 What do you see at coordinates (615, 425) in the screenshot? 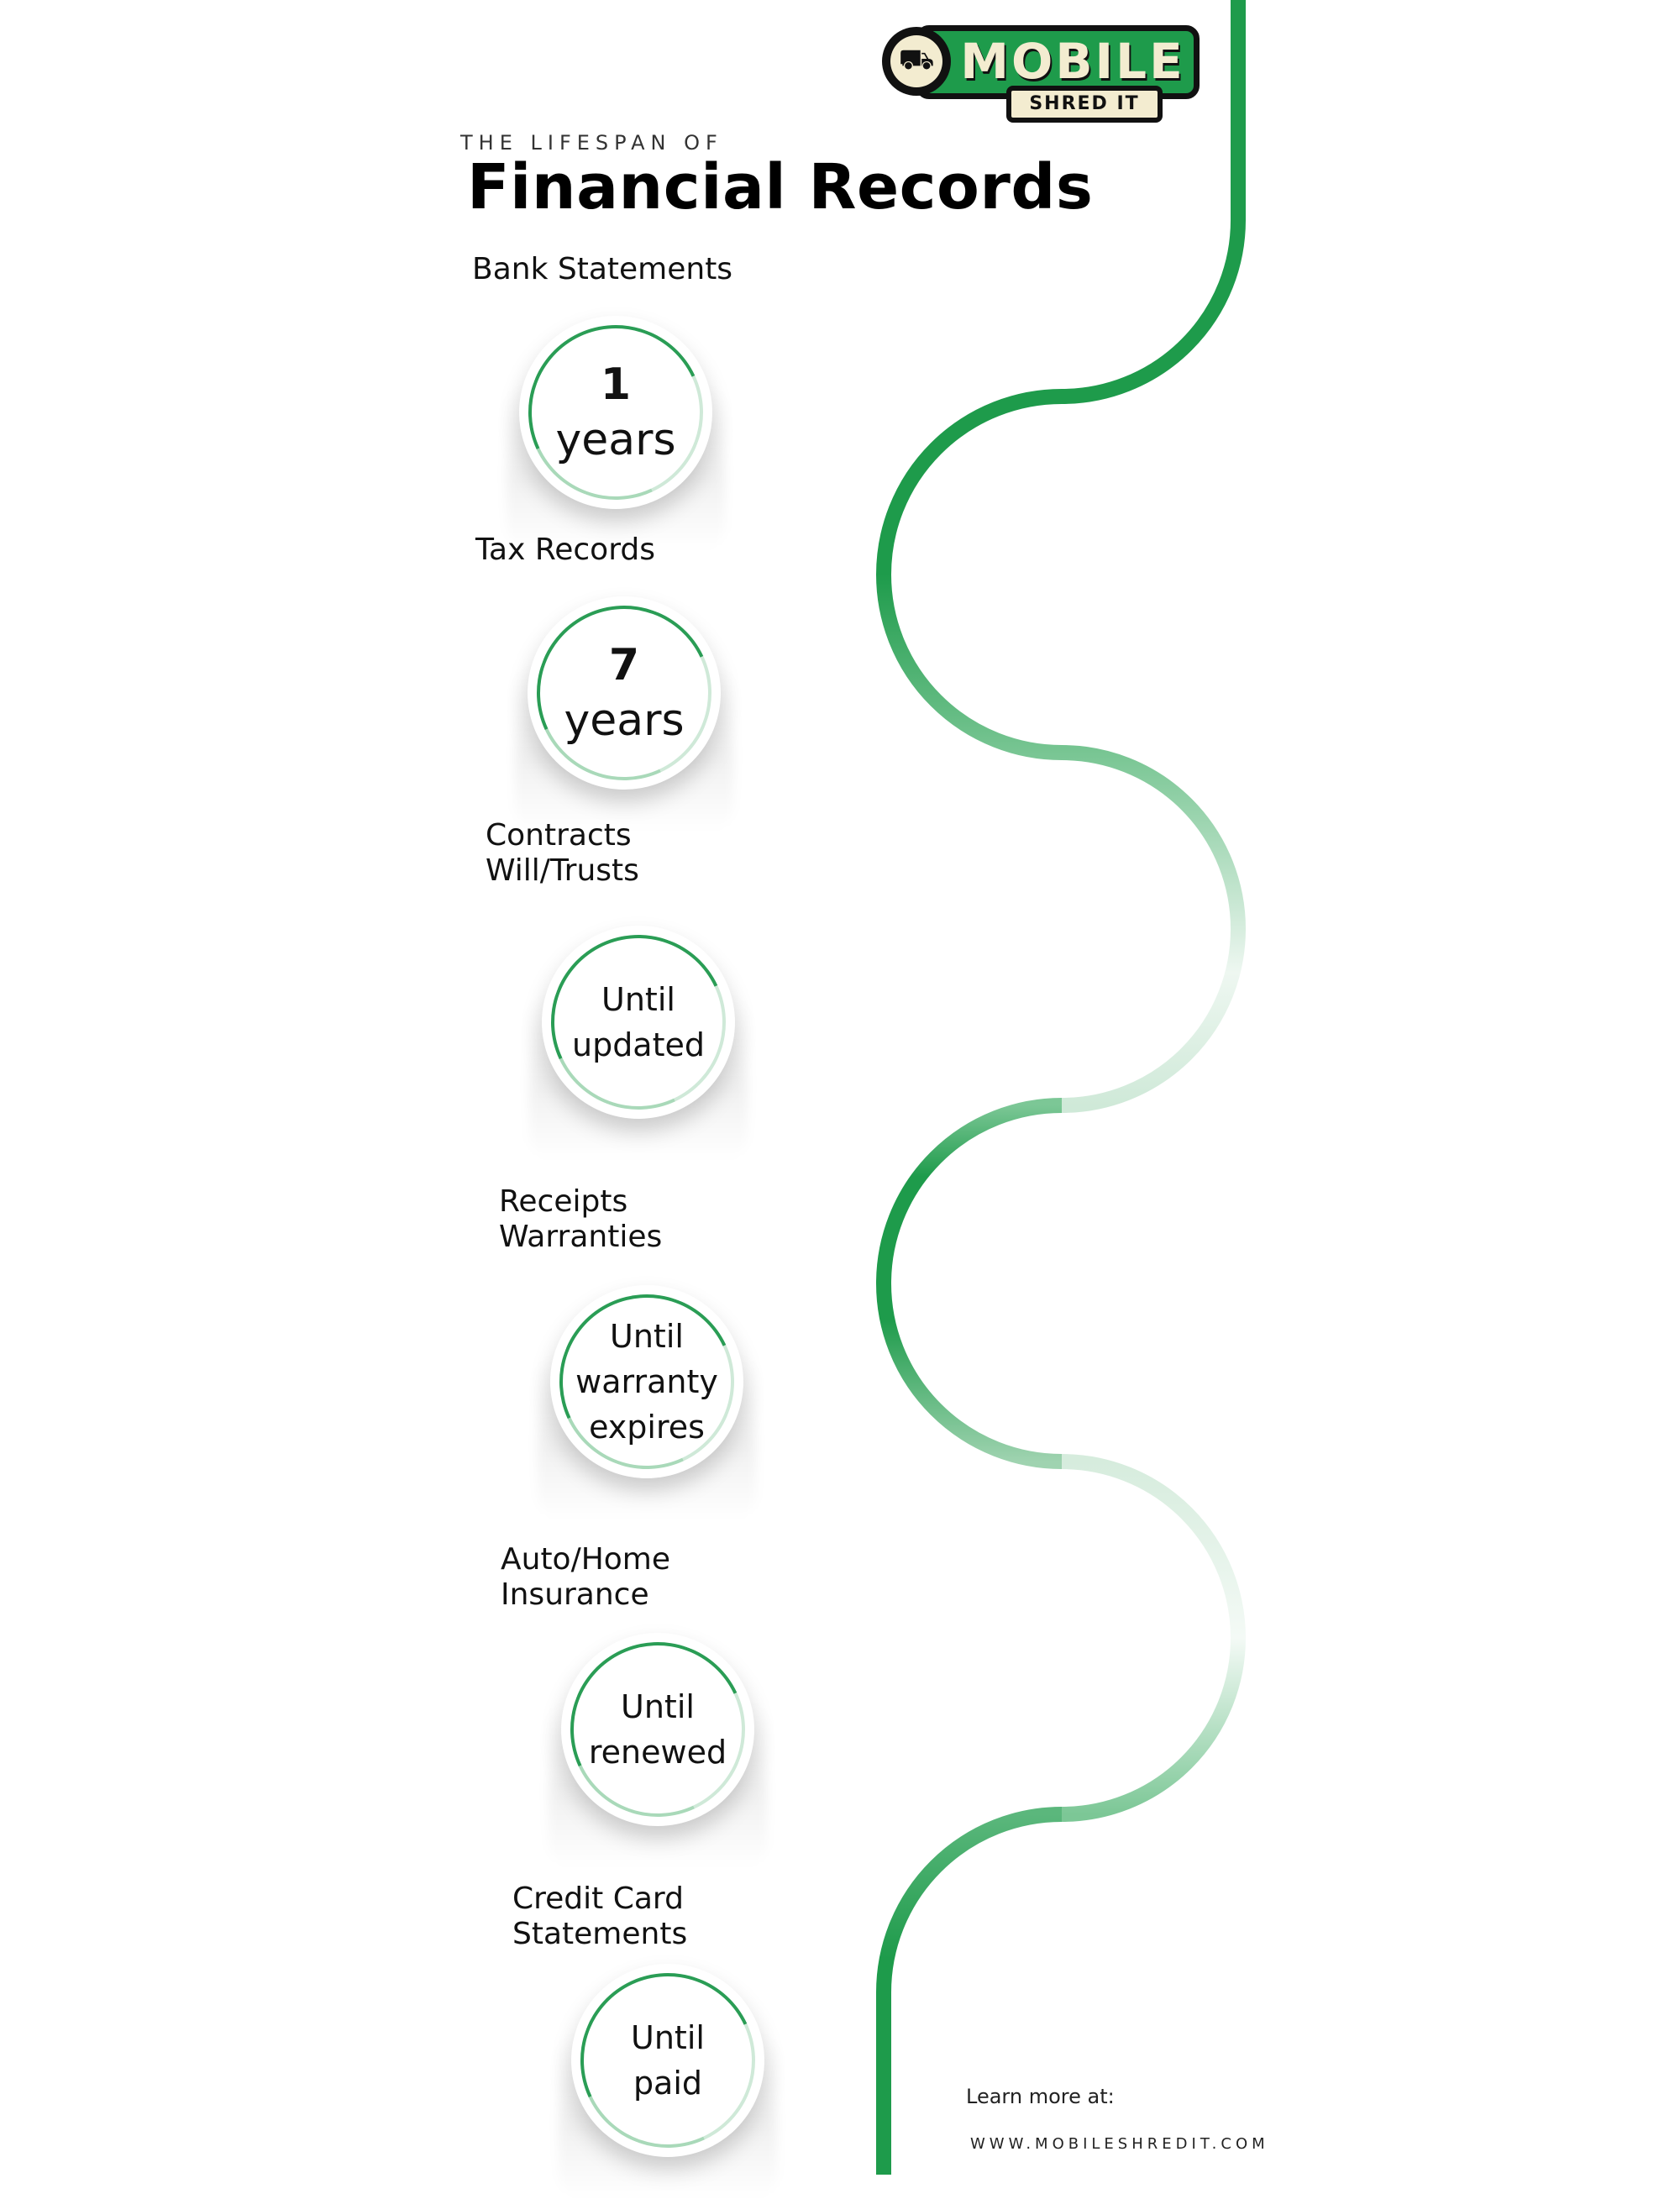
I see `record-duration-bank-statements: 1 years` at bounding box center [615, 425].